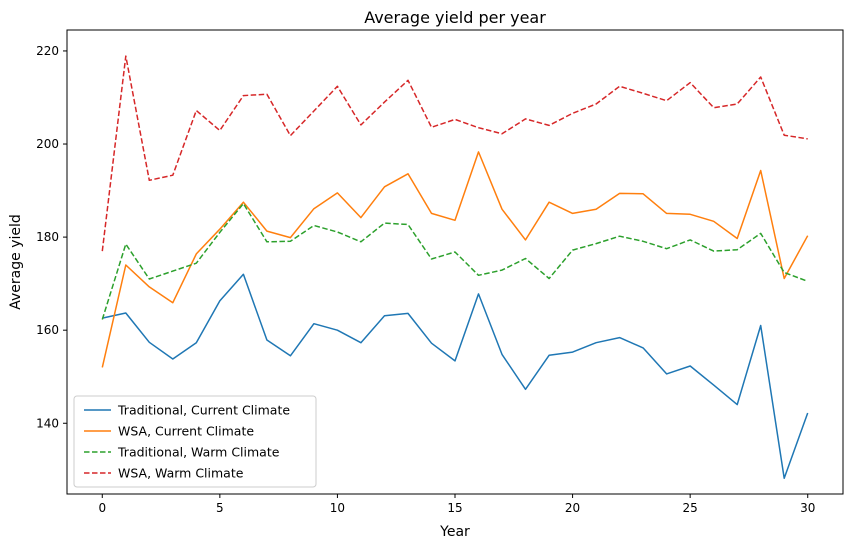 The image size is (851, 548). Describe the element at coordinates (47, 423) in the screenshot. I see `y-tick-label: 140` at that location.